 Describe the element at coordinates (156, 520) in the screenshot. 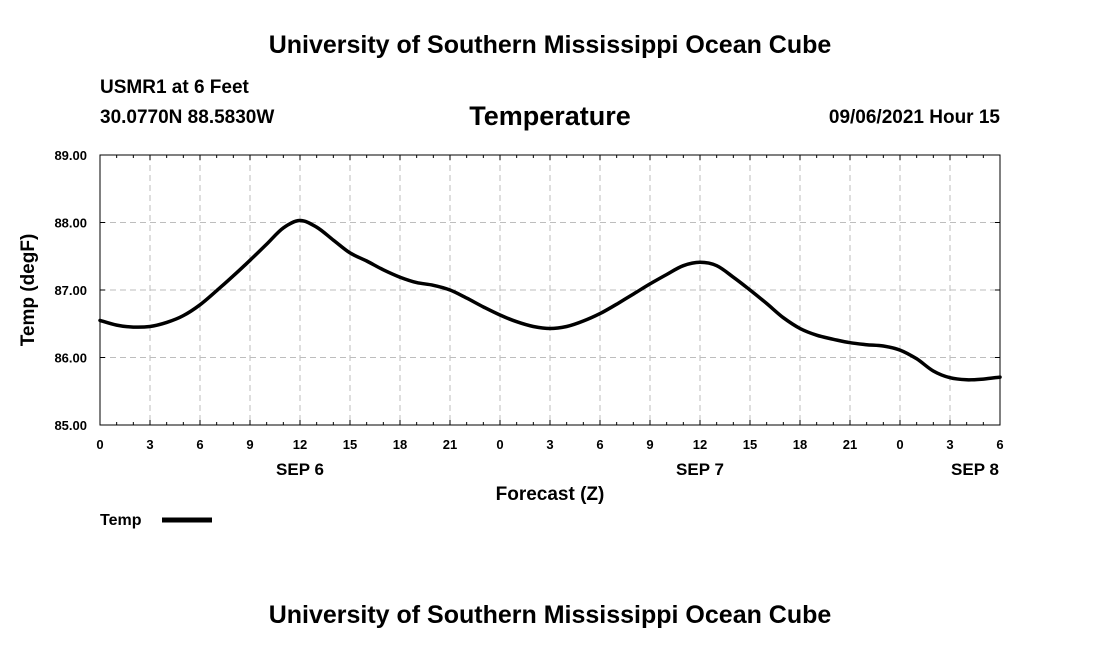

I see `legend: Temp` at that location.